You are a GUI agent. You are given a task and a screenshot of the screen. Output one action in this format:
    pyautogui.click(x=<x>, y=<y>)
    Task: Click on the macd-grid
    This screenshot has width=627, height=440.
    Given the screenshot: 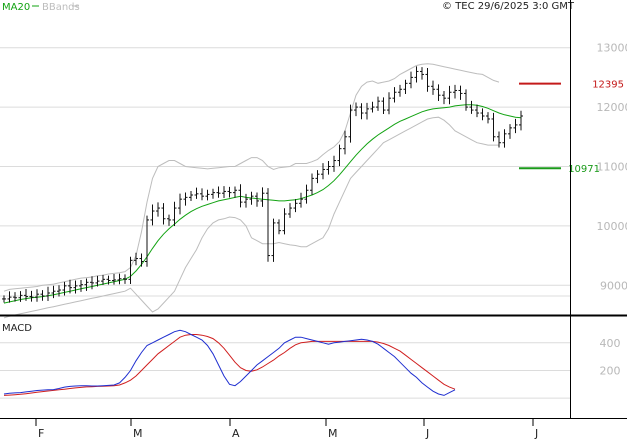 What is the action you would take?
    pyautogui.click(x=285, y=370)
    